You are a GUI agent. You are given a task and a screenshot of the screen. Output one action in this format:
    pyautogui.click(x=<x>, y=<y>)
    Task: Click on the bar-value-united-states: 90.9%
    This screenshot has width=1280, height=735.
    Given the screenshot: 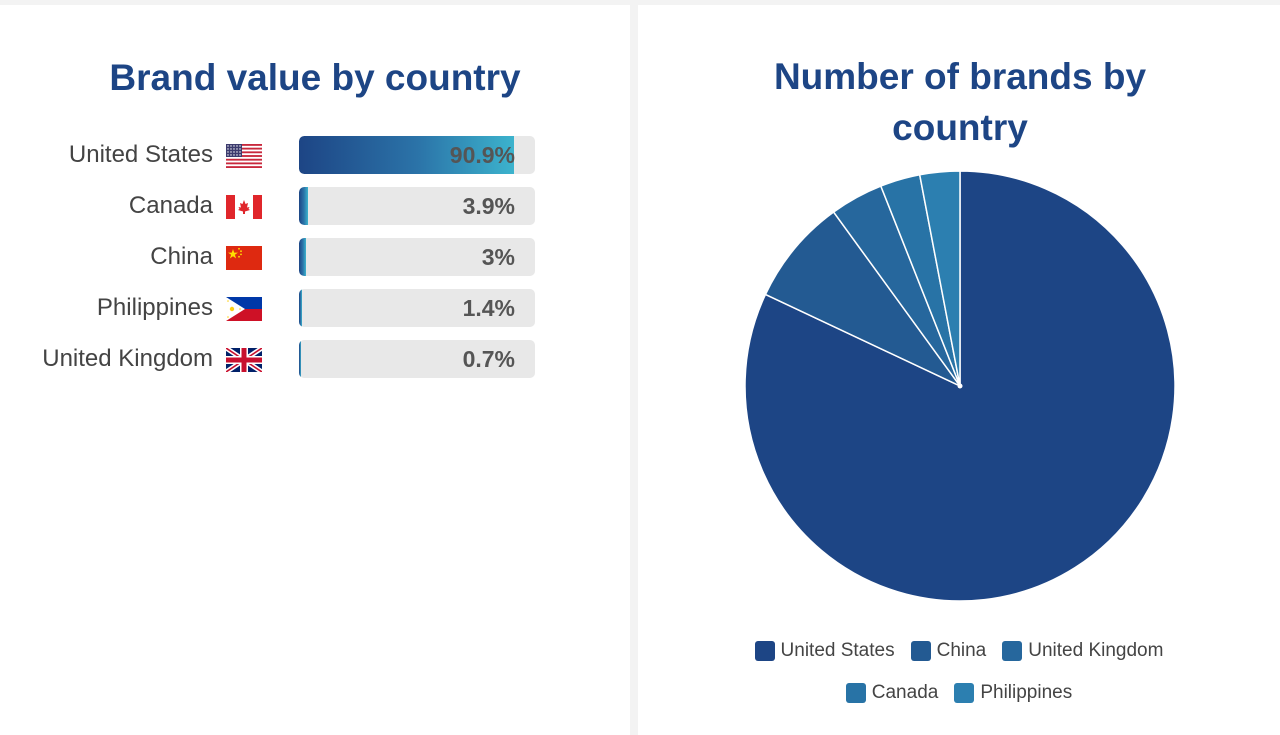 What is the action you would take?
    pyautogui.click(x=482, y=155)
    